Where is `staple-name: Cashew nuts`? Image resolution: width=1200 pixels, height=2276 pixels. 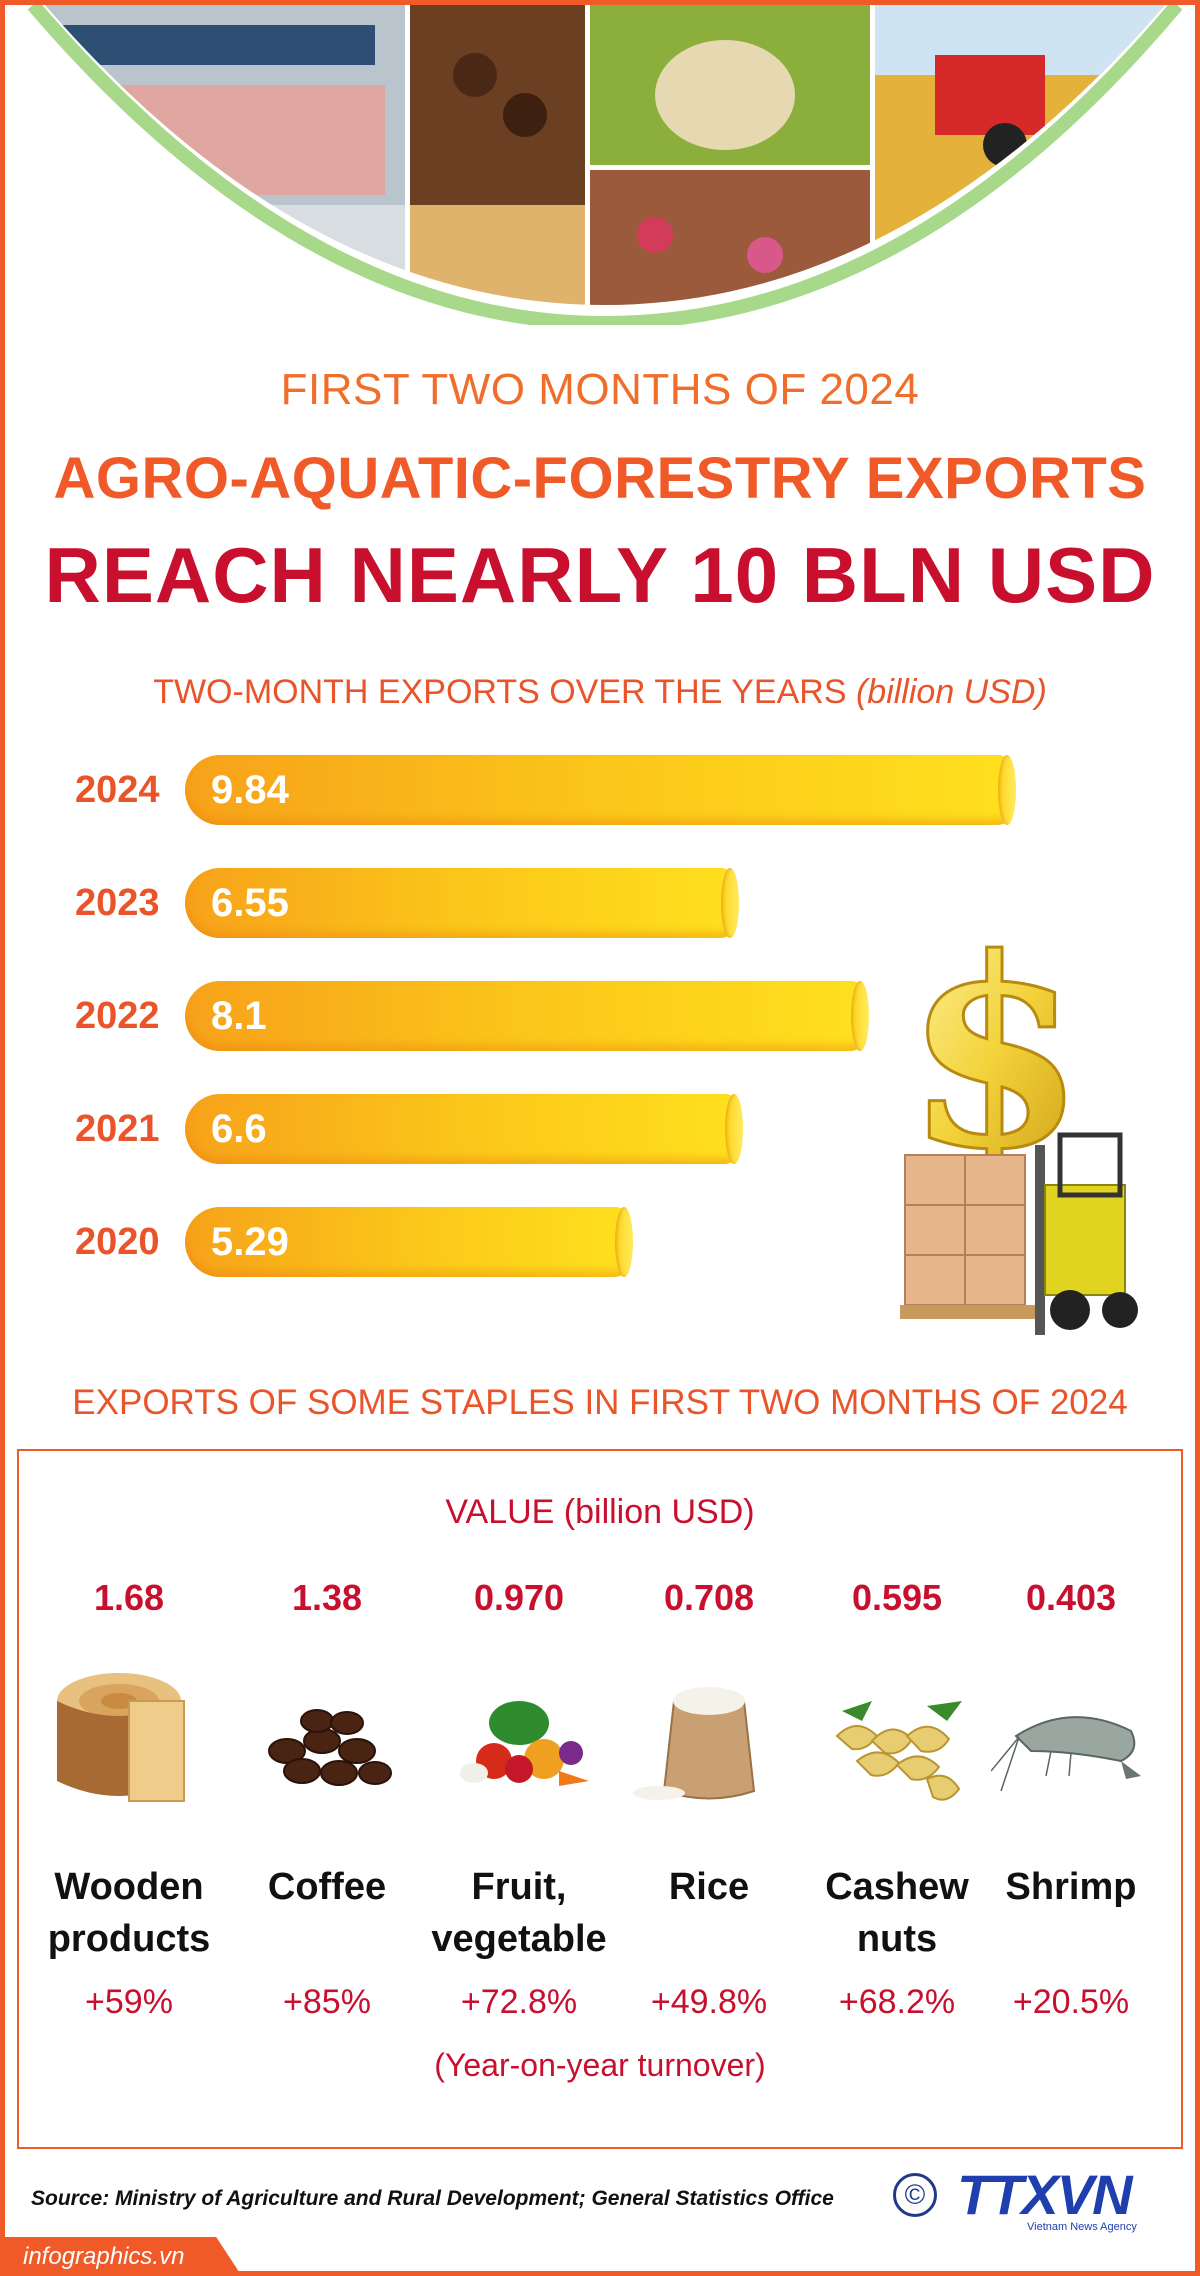 staple-name: Cashew nuts is located at coordinates (897, 1913).